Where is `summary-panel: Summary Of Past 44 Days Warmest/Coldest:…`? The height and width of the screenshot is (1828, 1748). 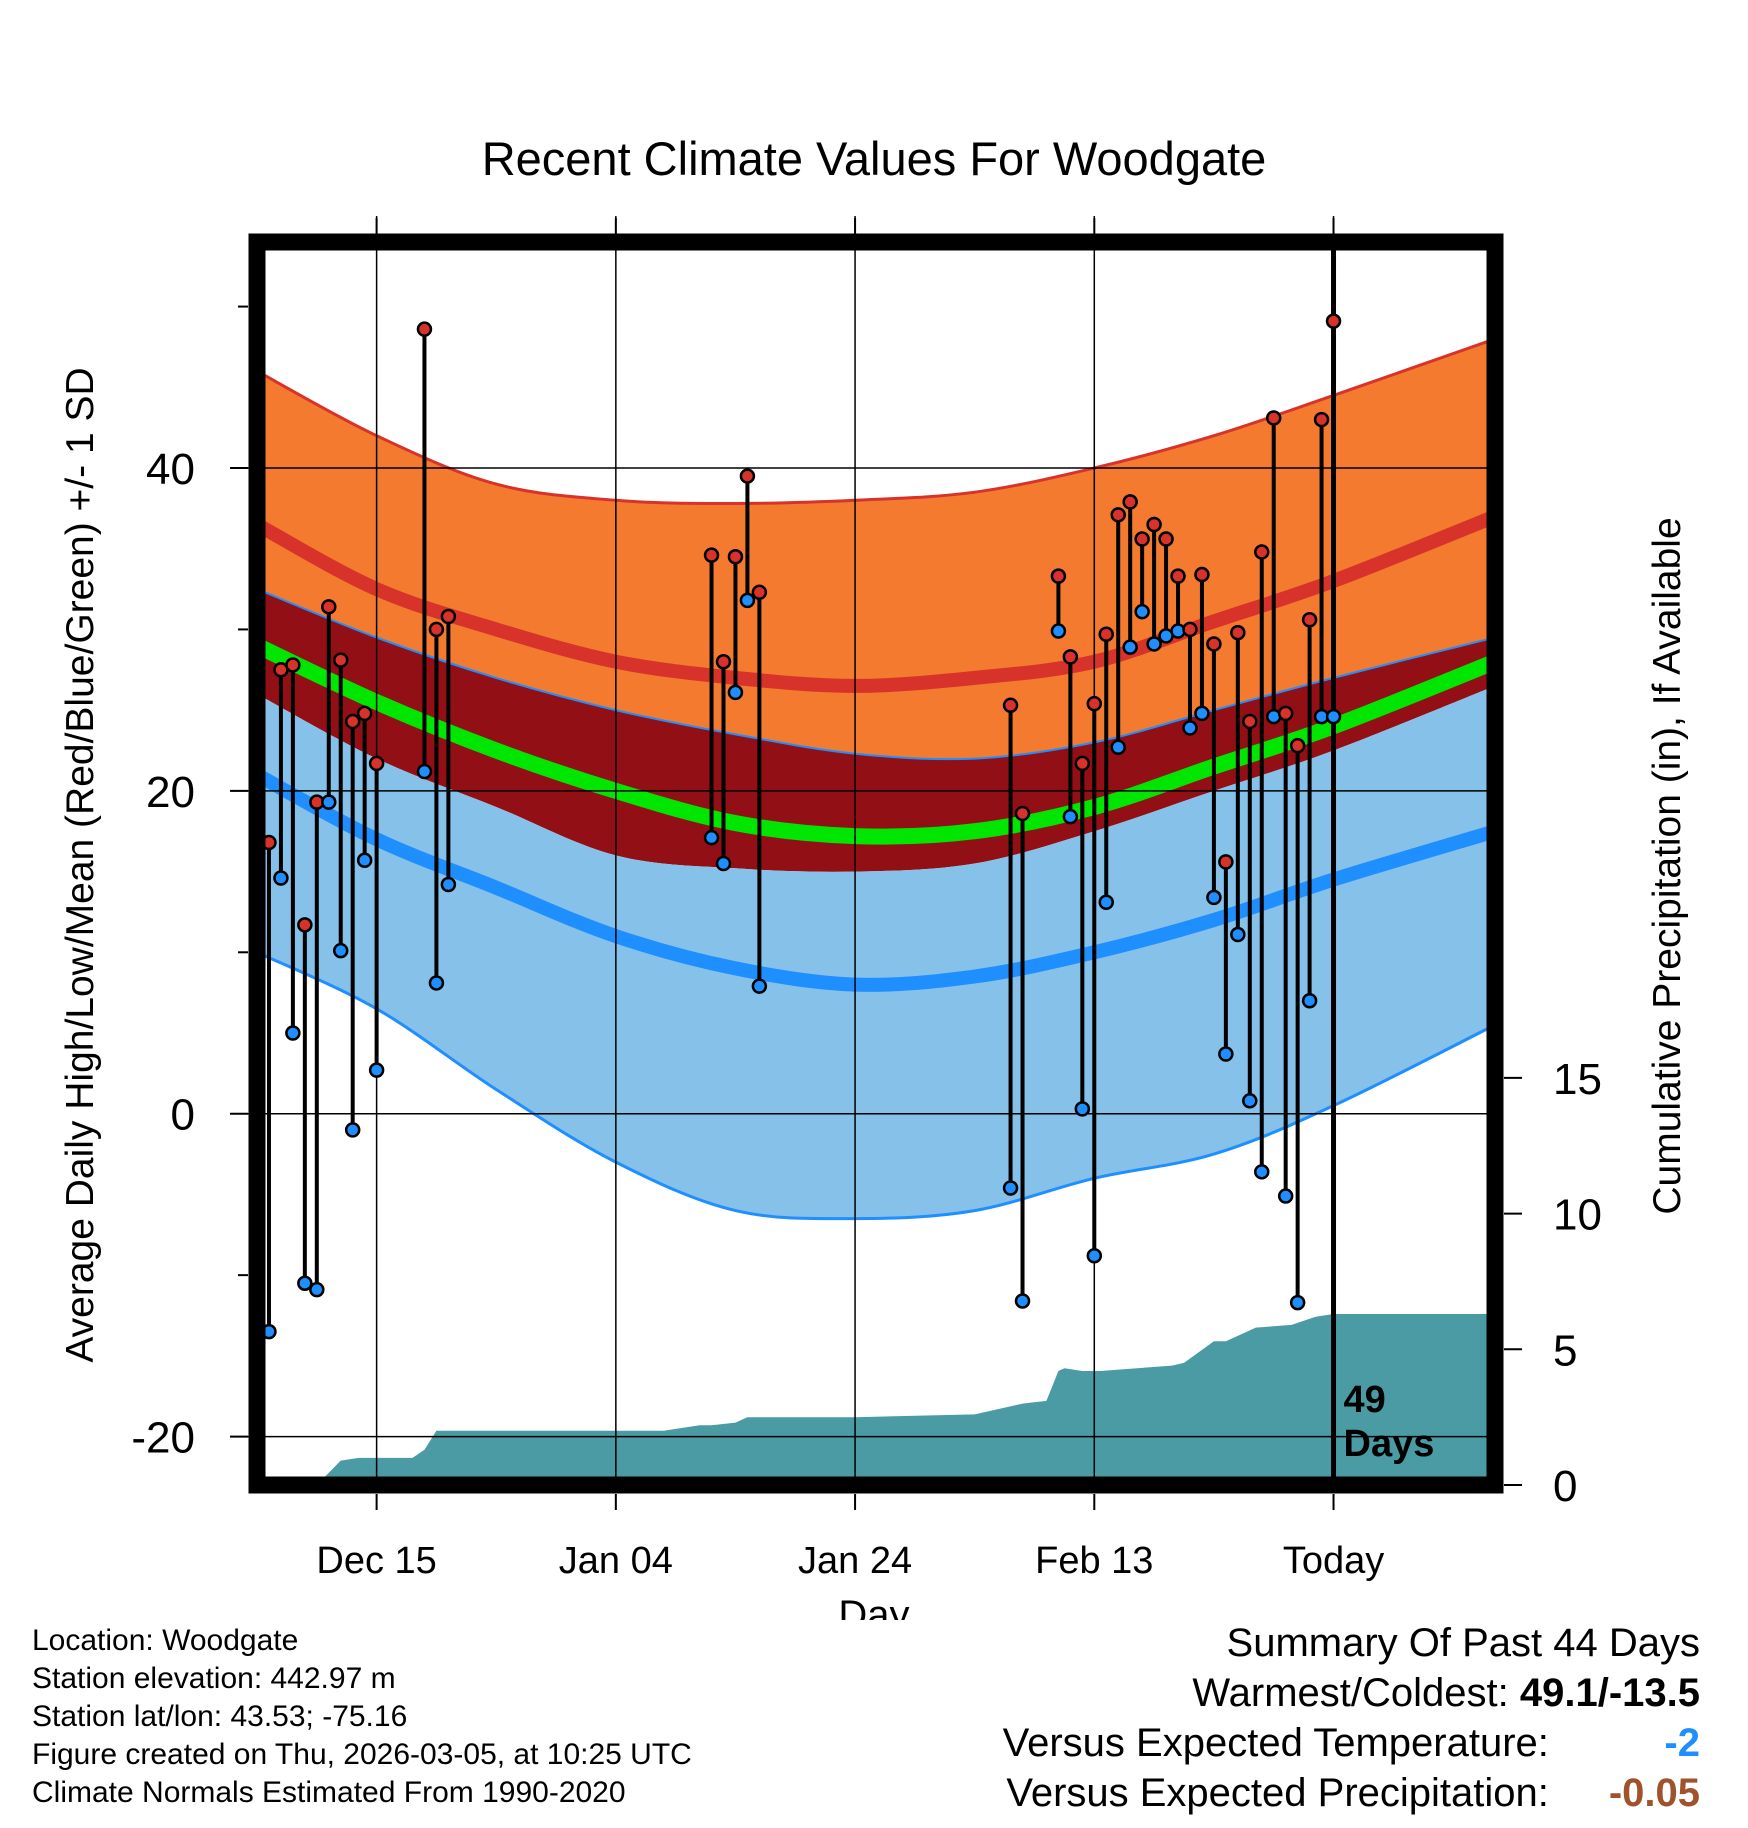
summary-panel: Summary Of Past 44 Days Warmest/Coldest:… is located at coordinates (1351, 1718).